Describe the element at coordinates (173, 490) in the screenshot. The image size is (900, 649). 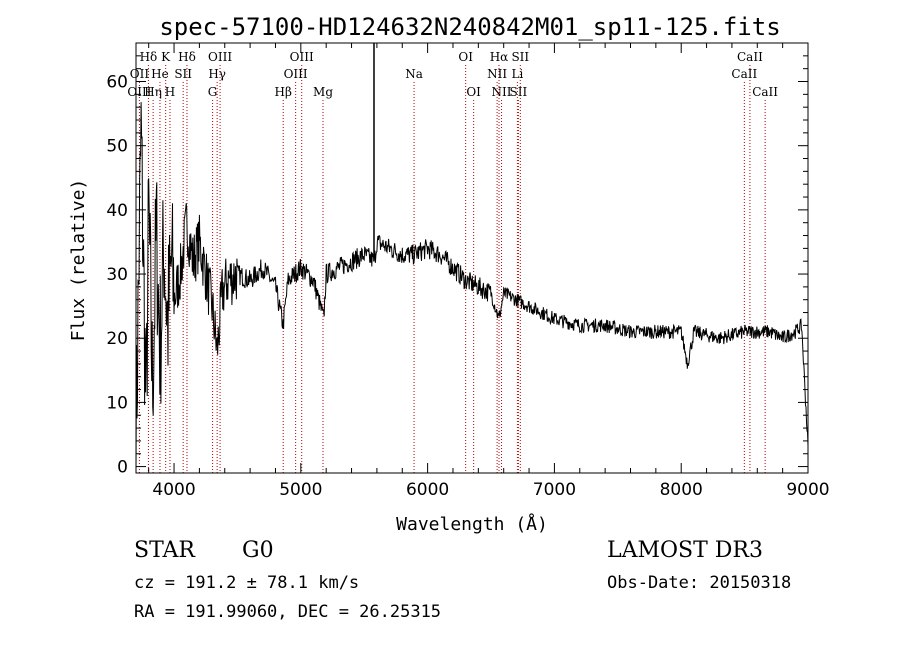
I see `x-tick-label: 4000` at that location.